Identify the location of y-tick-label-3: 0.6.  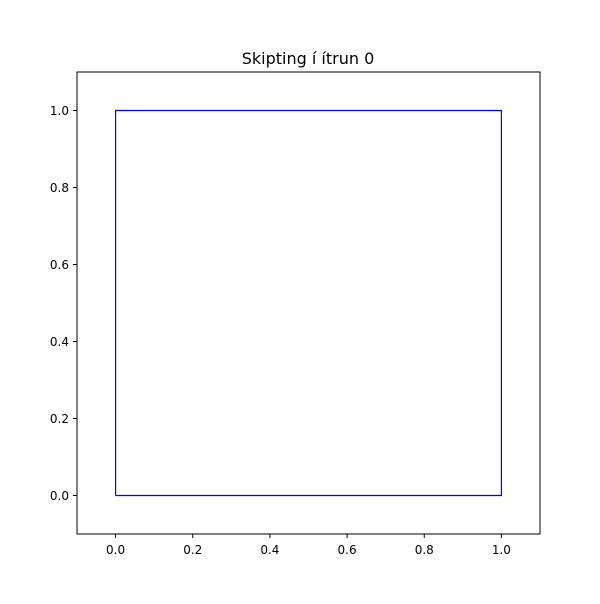
(59, 265).